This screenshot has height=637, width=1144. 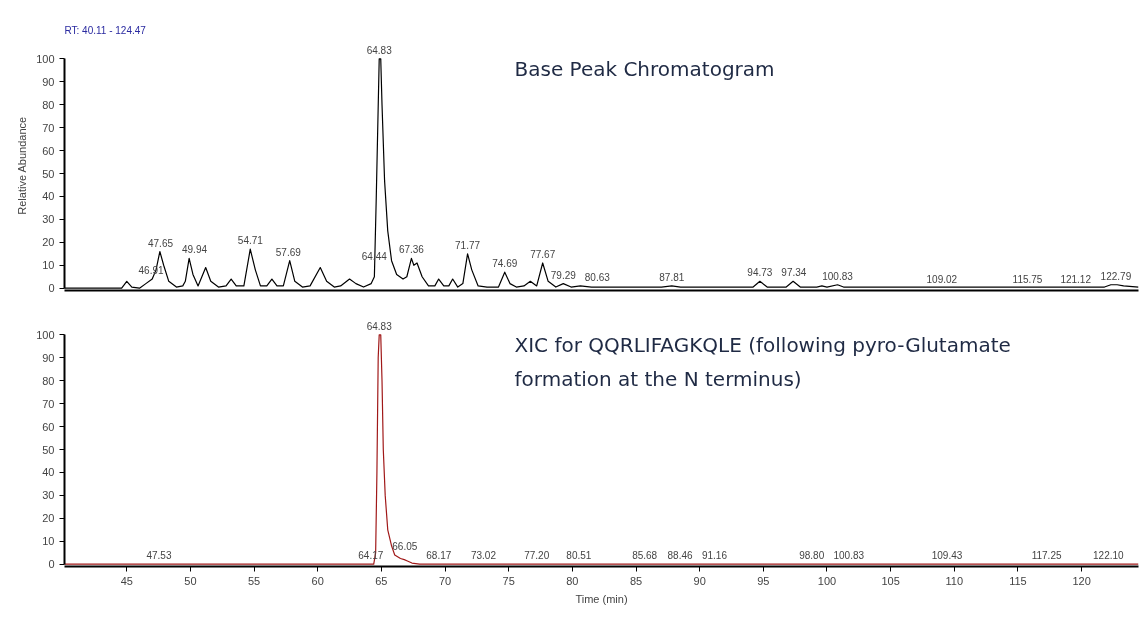 What do you see at coordinates (947, 556) in the screenshot?
I see `annotation: 109.43` at bounding box center [947, 556].